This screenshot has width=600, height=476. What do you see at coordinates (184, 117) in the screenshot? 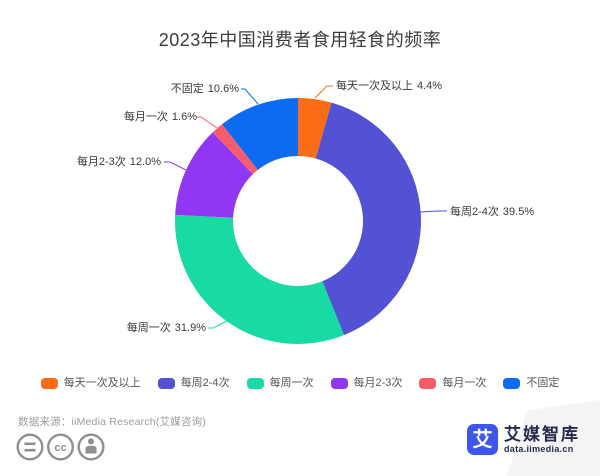
I see `segment-pct: 1.6%` at bounding box center [184, 117].